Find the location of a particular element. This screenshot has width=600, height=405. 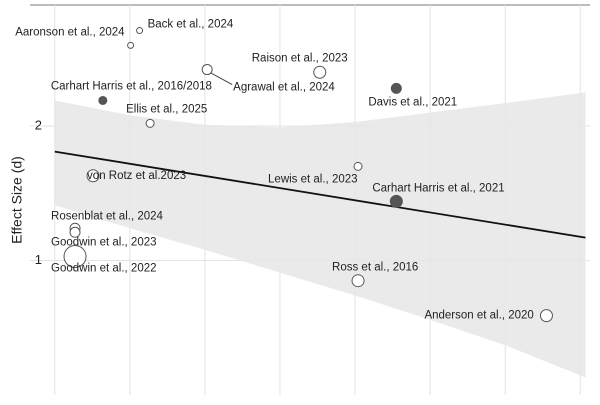

leader-line is located at coordinates (221, 78).